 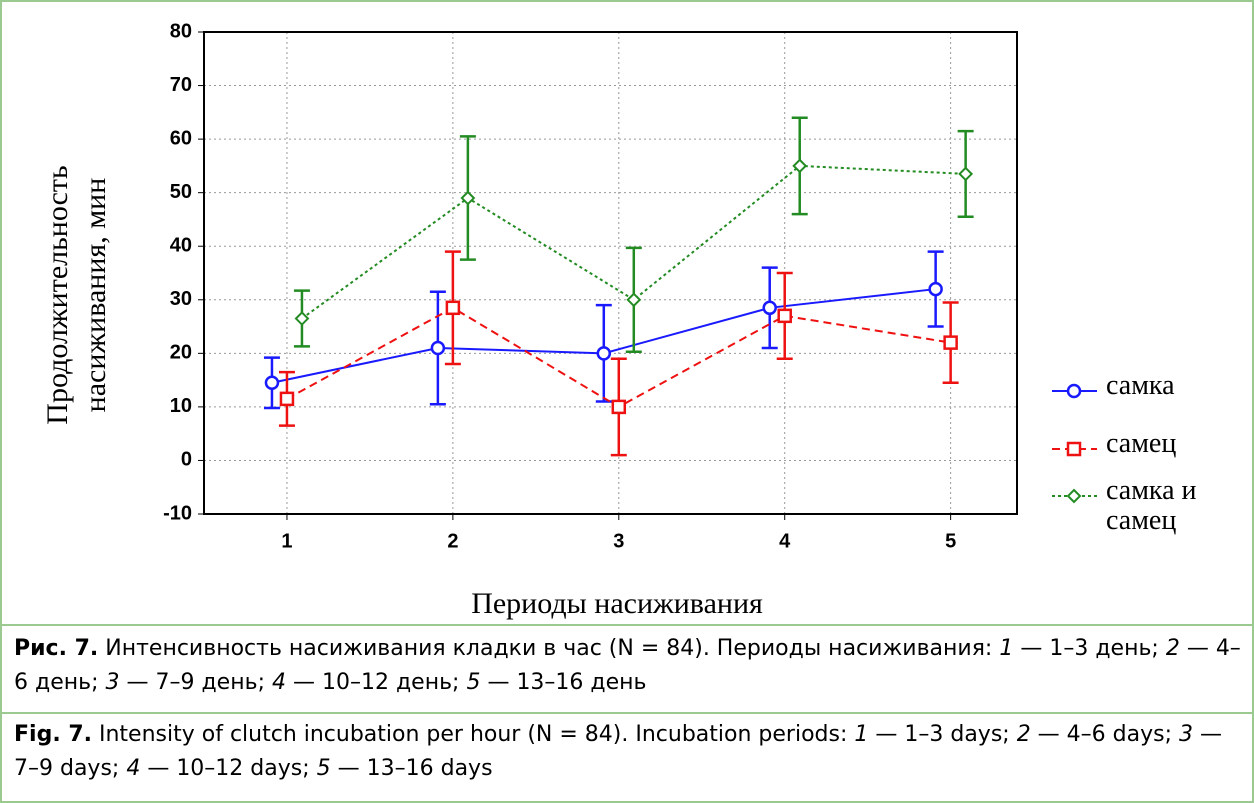 What do you see at coordinates (76, 295) in the screenshot?
I see `y-axis-label: Продолжительность насиживания, мин` at bounding box center [76, 295].